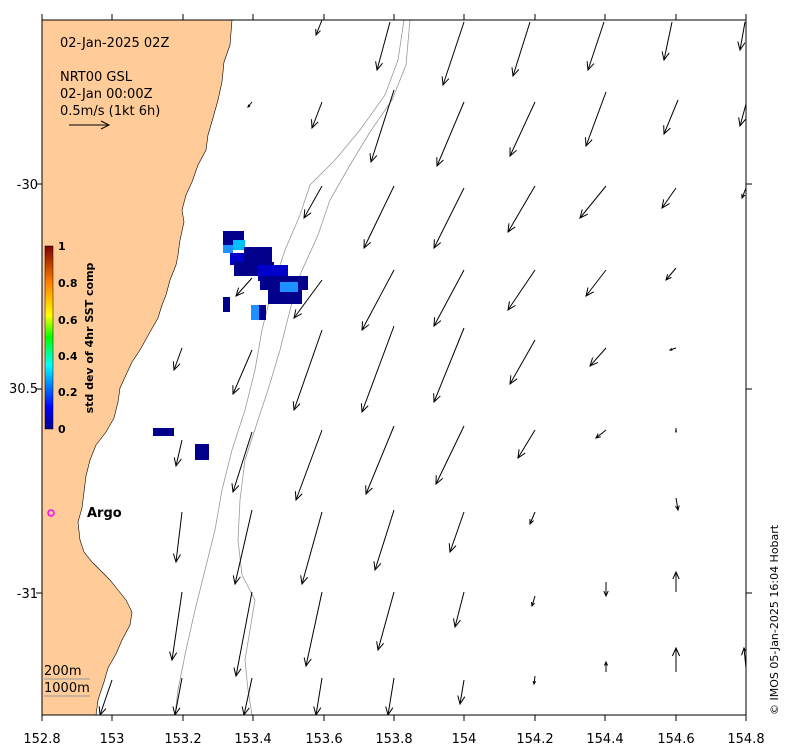  What do you see at coordinates (27, 185) in the screenshot?
I see `y-tick-label: -30` at bounding box center [27, 185].